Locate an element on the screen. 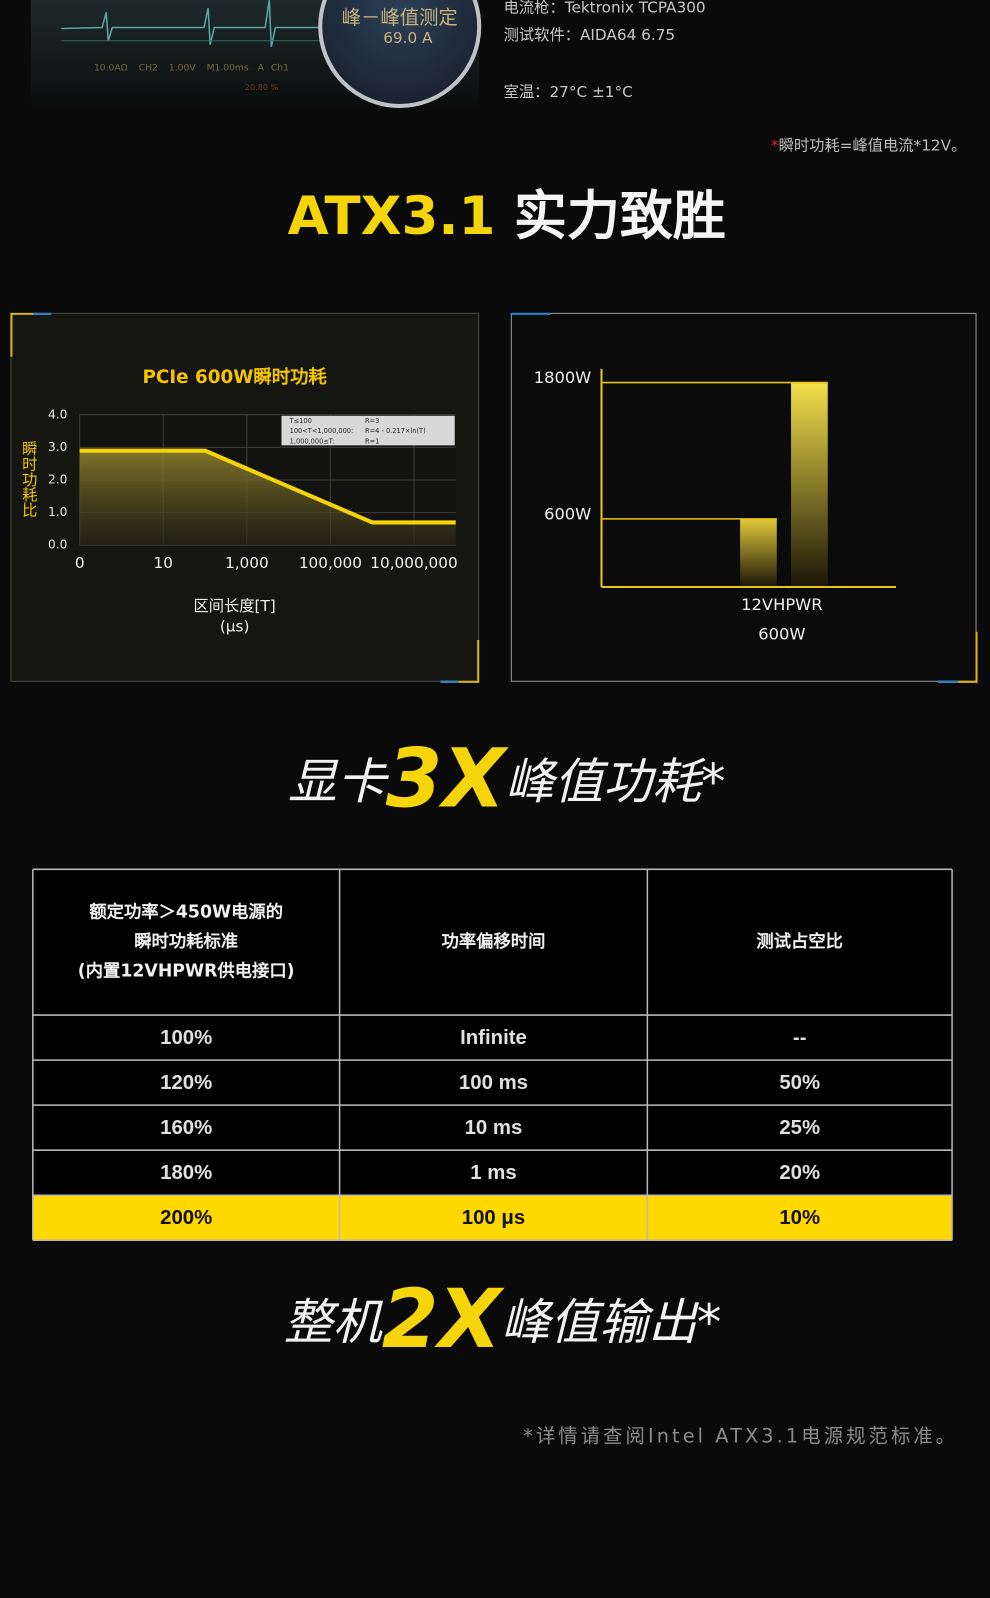 The height and width of the screenshot is (1598, 990). annotation-text: R=1 is located at coordinates (372, 441).